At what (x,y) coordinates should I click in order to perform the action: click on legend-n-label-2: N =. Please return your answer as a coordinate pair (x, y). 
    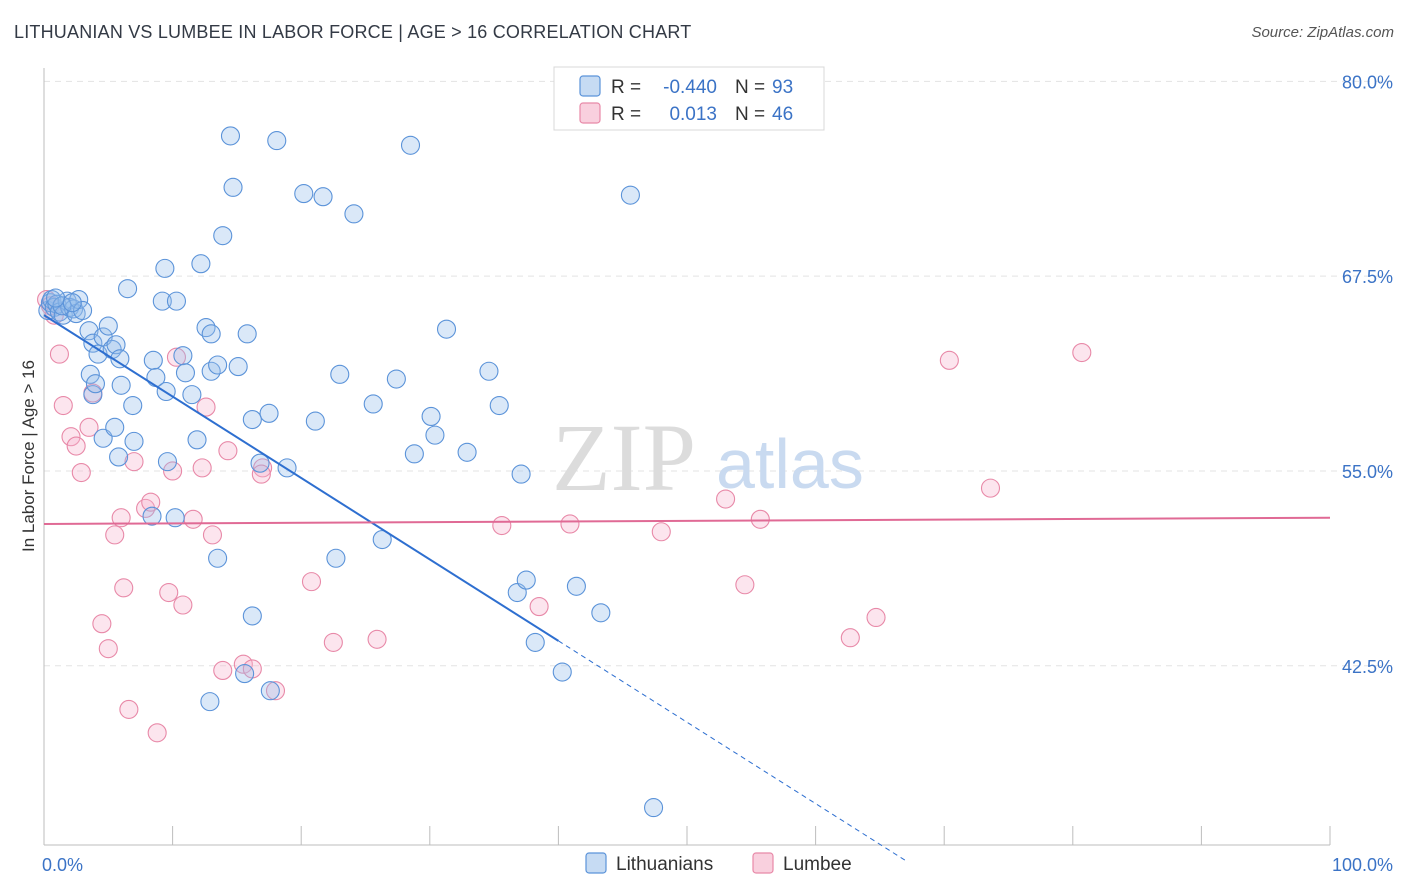
    Looking at the image, I should click on (750, 114).